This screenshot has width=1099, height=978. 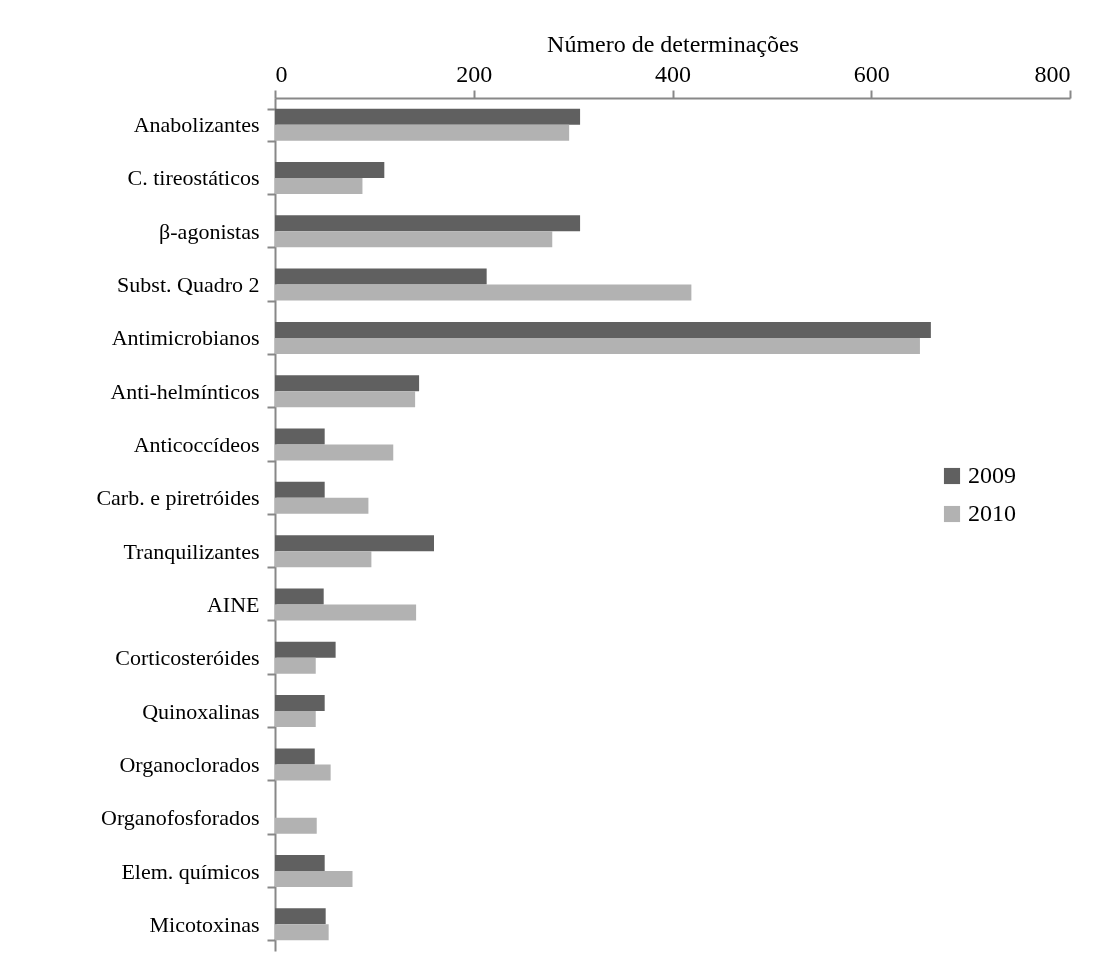 What do you see at coordinates (204, 924) in the screenshot?
I see `y-tick-label: Micotoxinas` at bounding box center [204, 924].